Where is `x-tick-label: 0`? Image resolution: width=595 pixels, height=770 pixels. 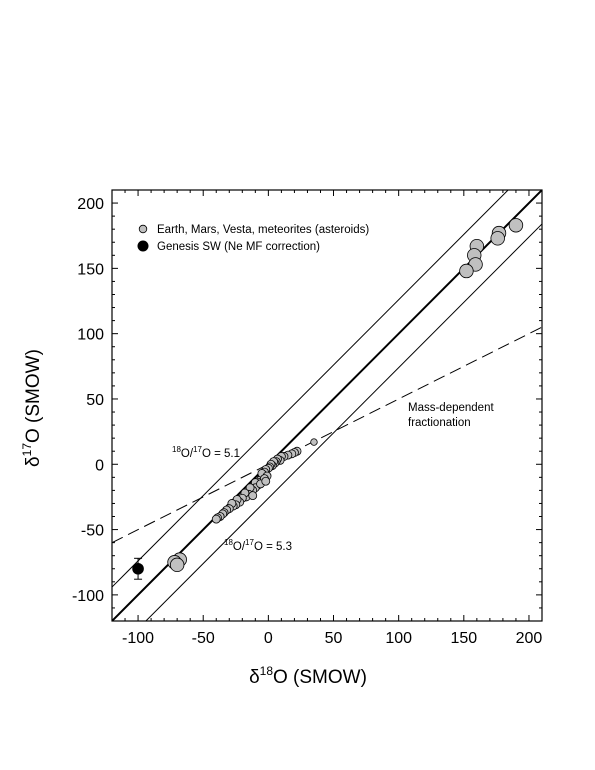 x-tick-label: 0 is located at coordinates (268, 638).